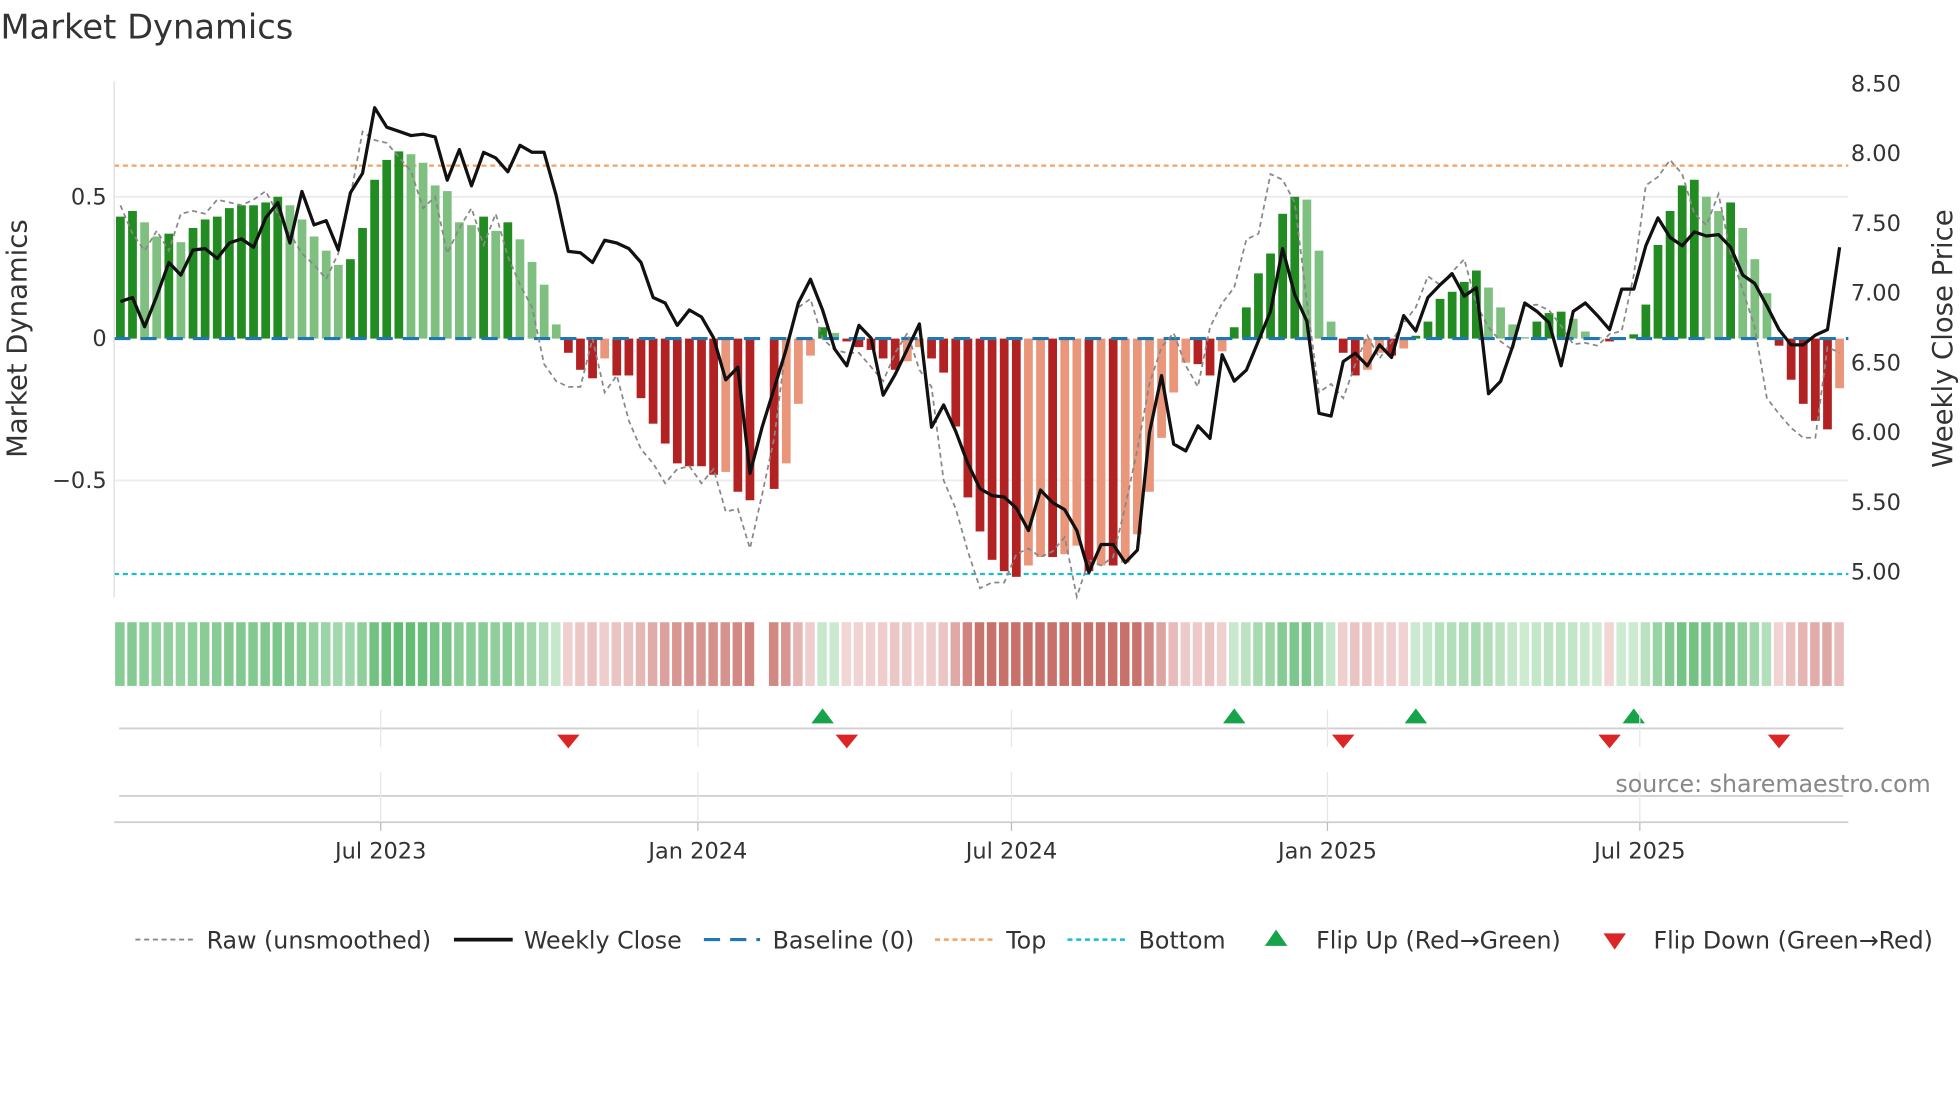 Image resolution: width=1960 pixels, height=1102 pixels. I want to click on legend-item-top: Top, so click(990, 940).